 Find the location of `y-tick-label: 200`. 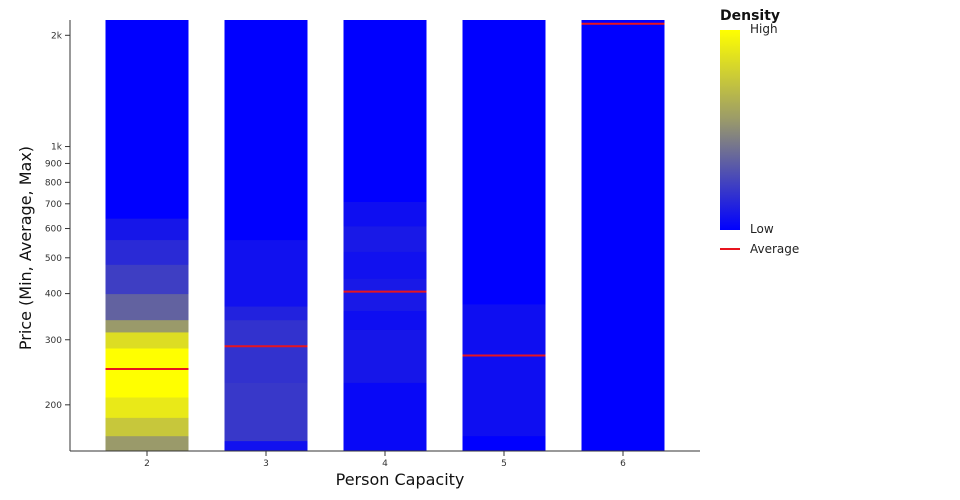

y-tick-label: 200 is located at coordinates (53, 406).